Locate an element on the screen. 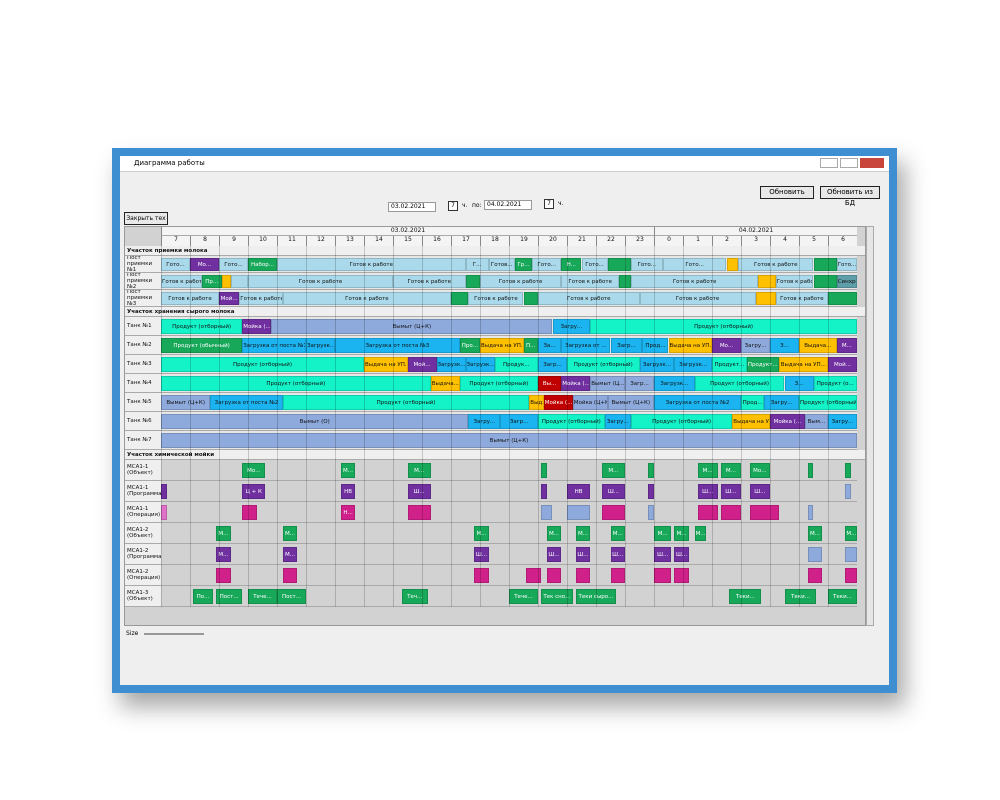 This screenshot has width=1000, height=800. refresh-db-button: Обновить из БД is located at coordinates (850, 196).